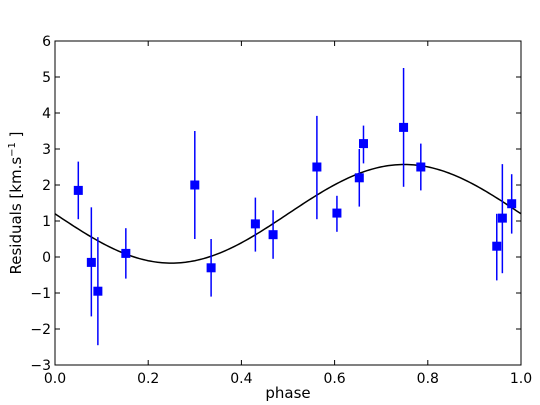 The width and height of the screenshot is (540, 405). I want to click on x-tick-label: 0.8, so click(428, 379).